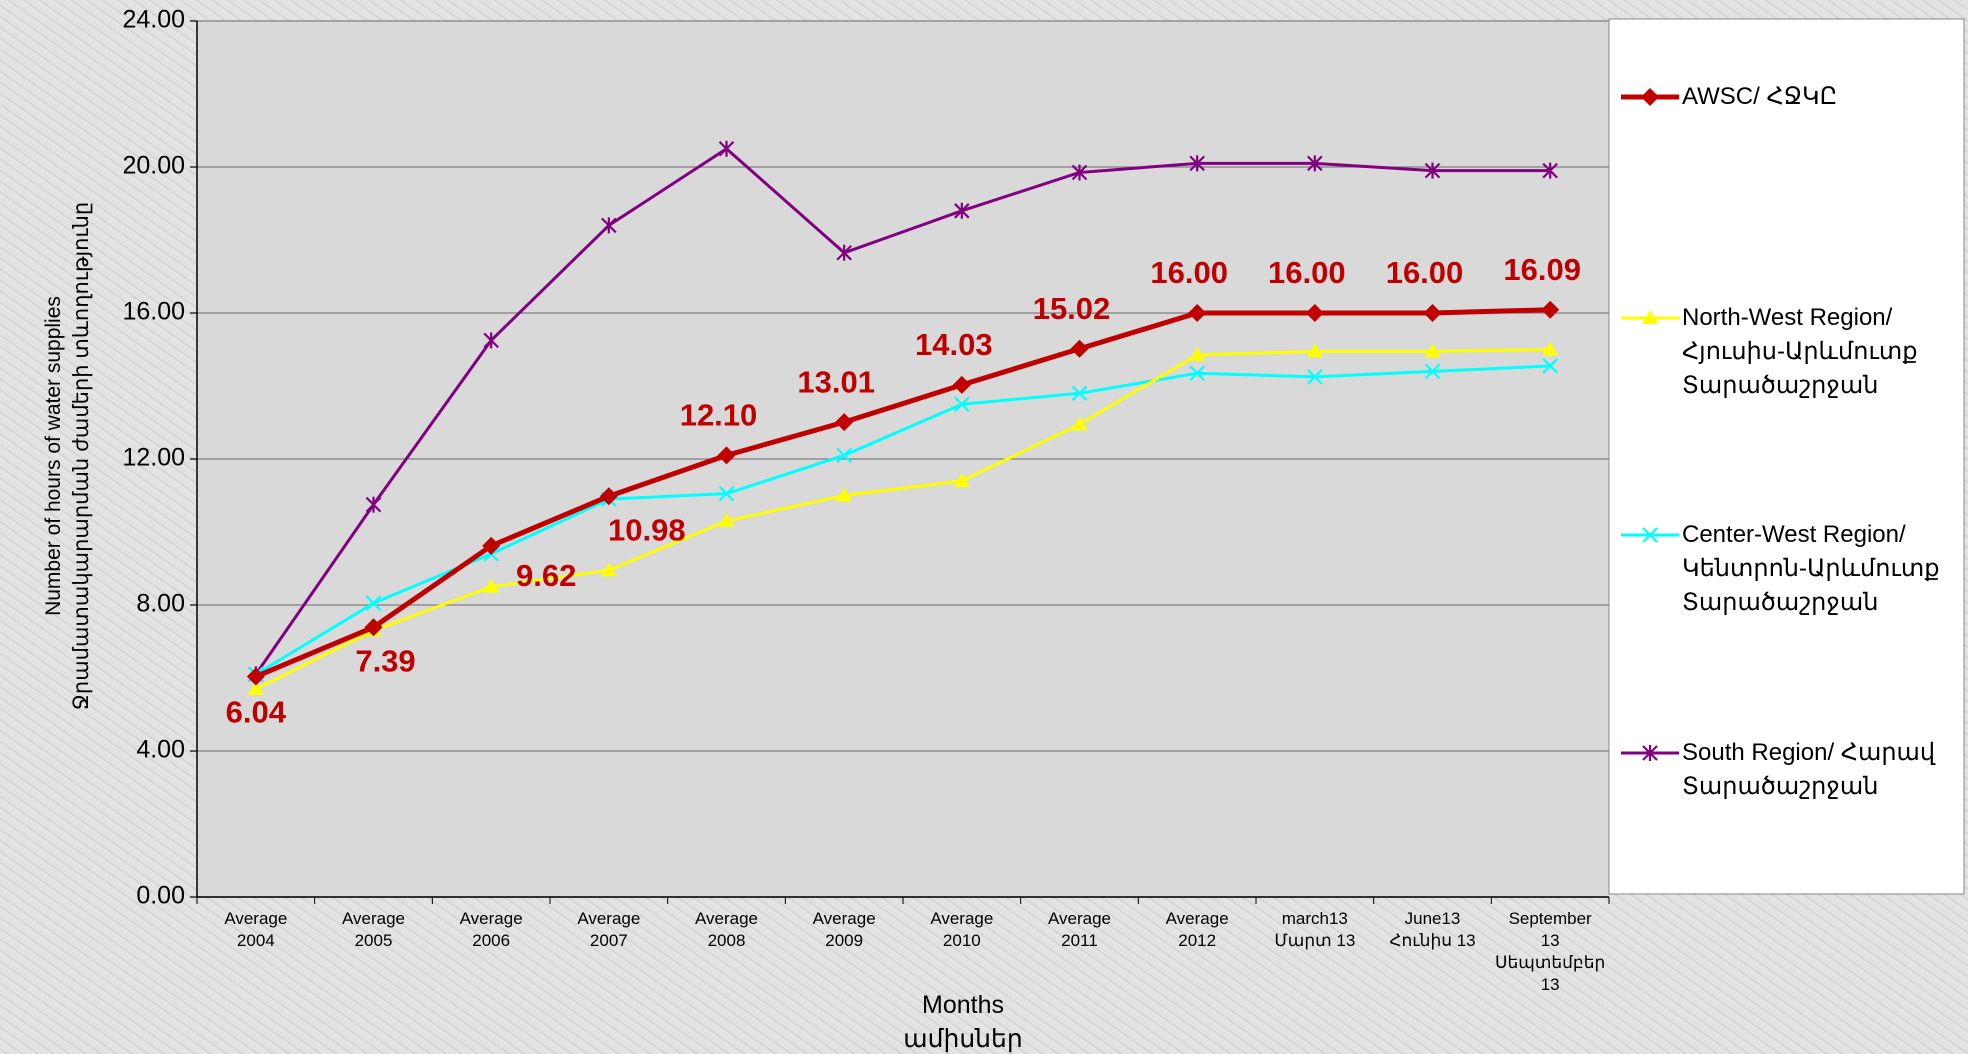  Describe the element at coordinates (963, 1022) in the screenshot. I see `x-axis-title: Months ամիսներ` at that location.